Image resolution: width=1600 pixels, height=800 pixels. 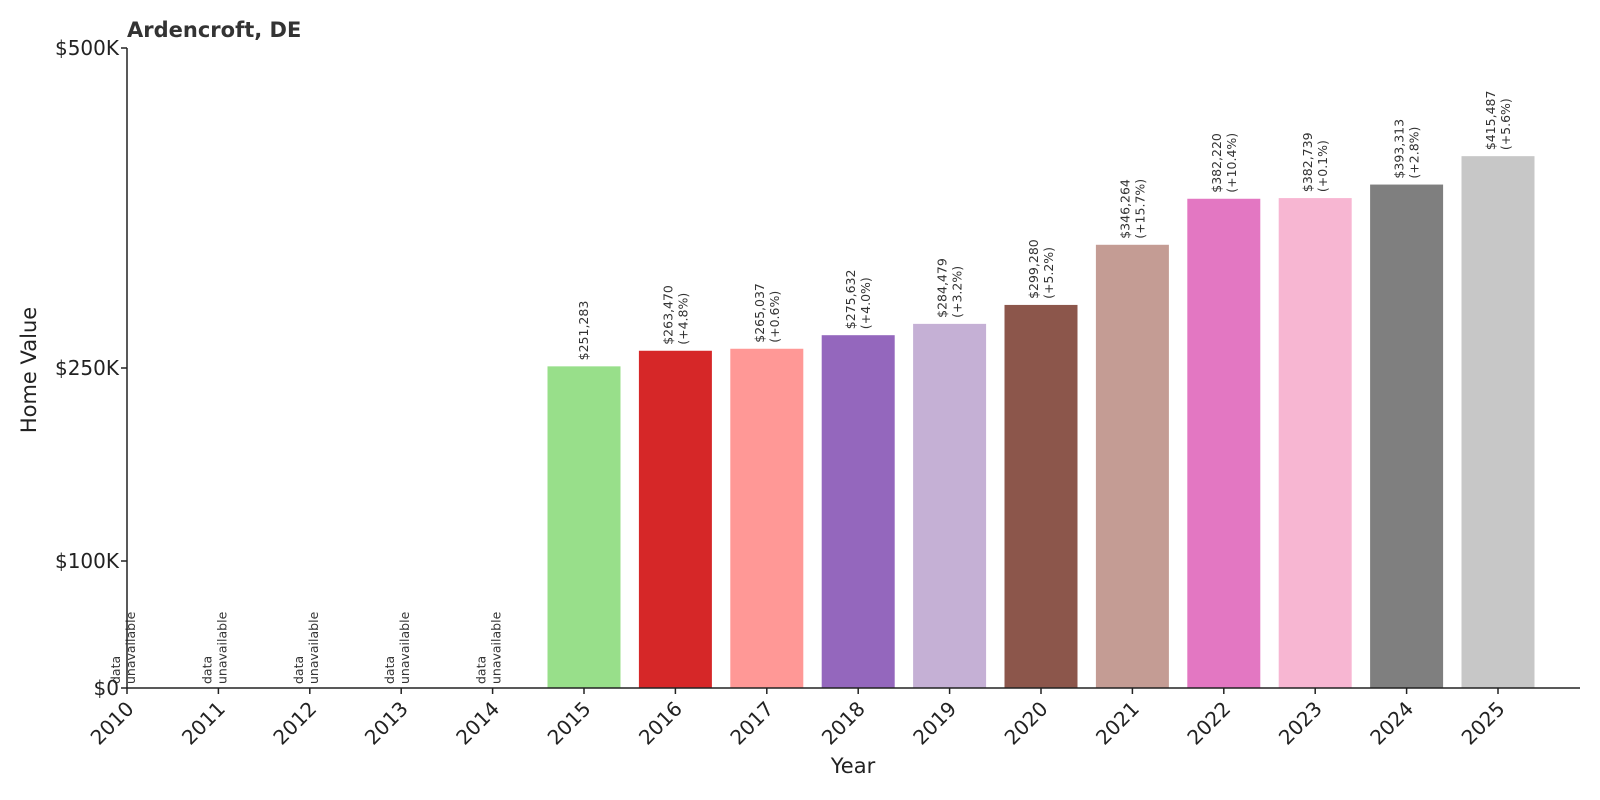 I want to click on x-tick-label: 2025, so click(x=1483, y=723).